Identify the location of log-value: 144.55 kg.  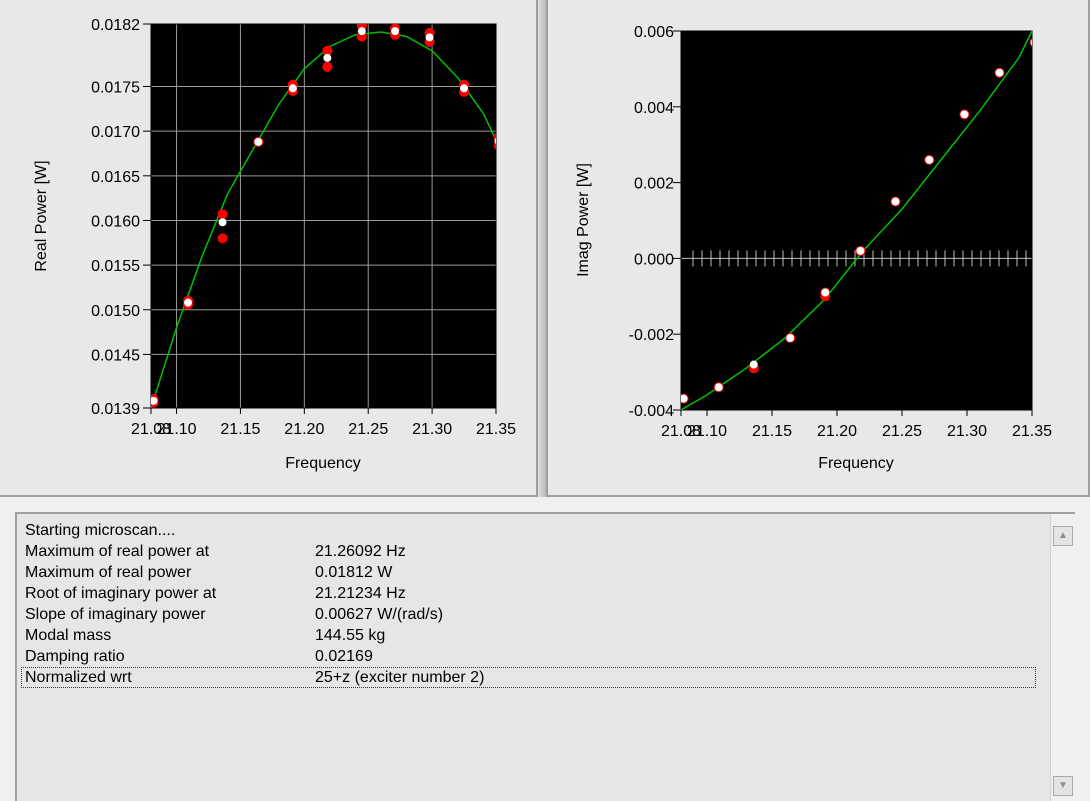
(350, 635).